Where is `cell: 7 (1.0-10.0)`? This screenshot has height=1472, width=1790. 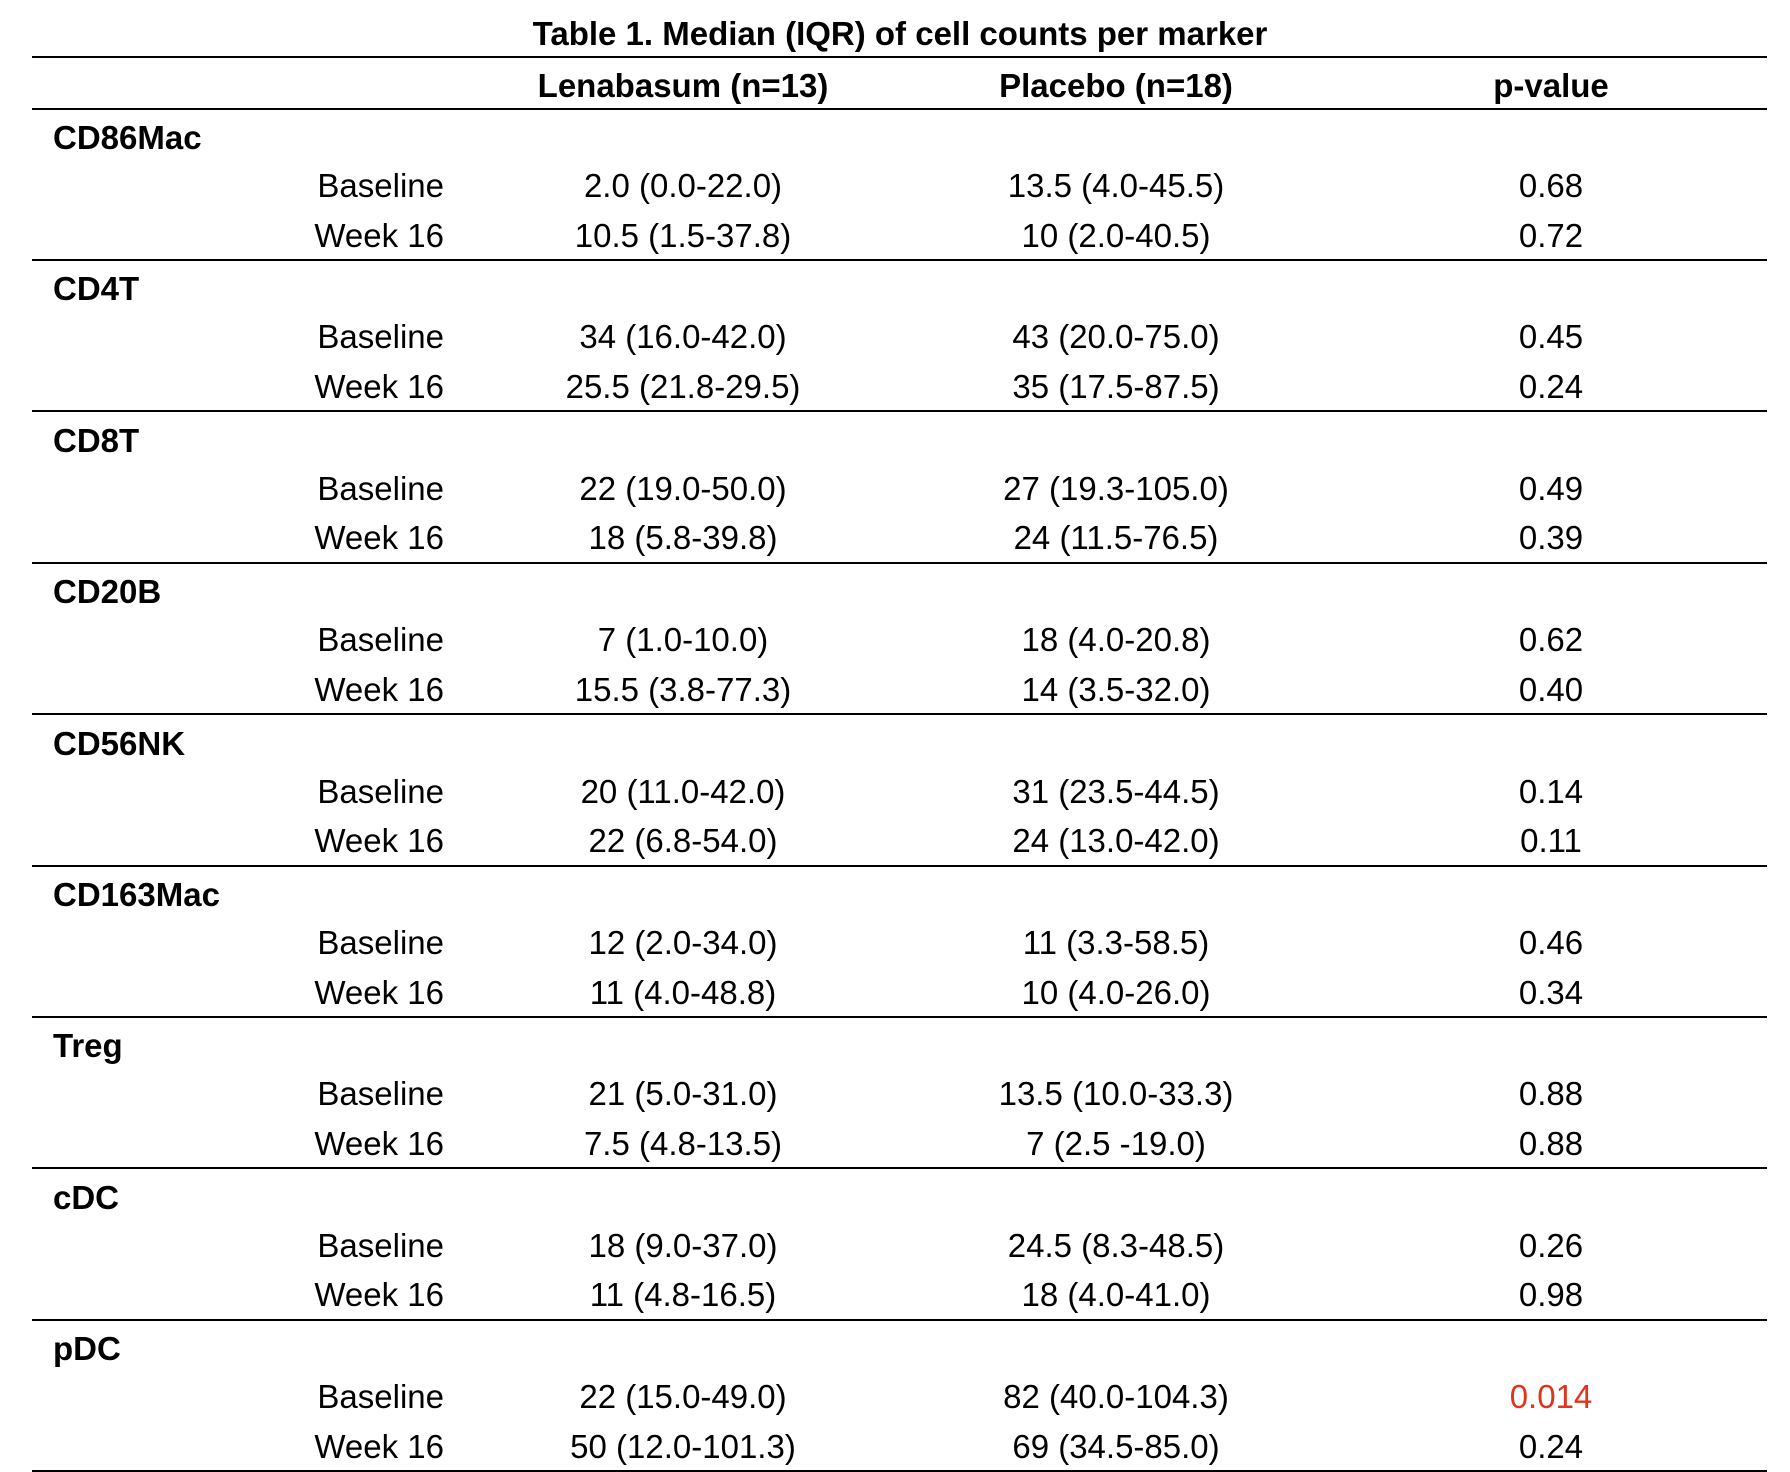
cell: 7 (1.0-10.0) is located at coordinates (683, 640).